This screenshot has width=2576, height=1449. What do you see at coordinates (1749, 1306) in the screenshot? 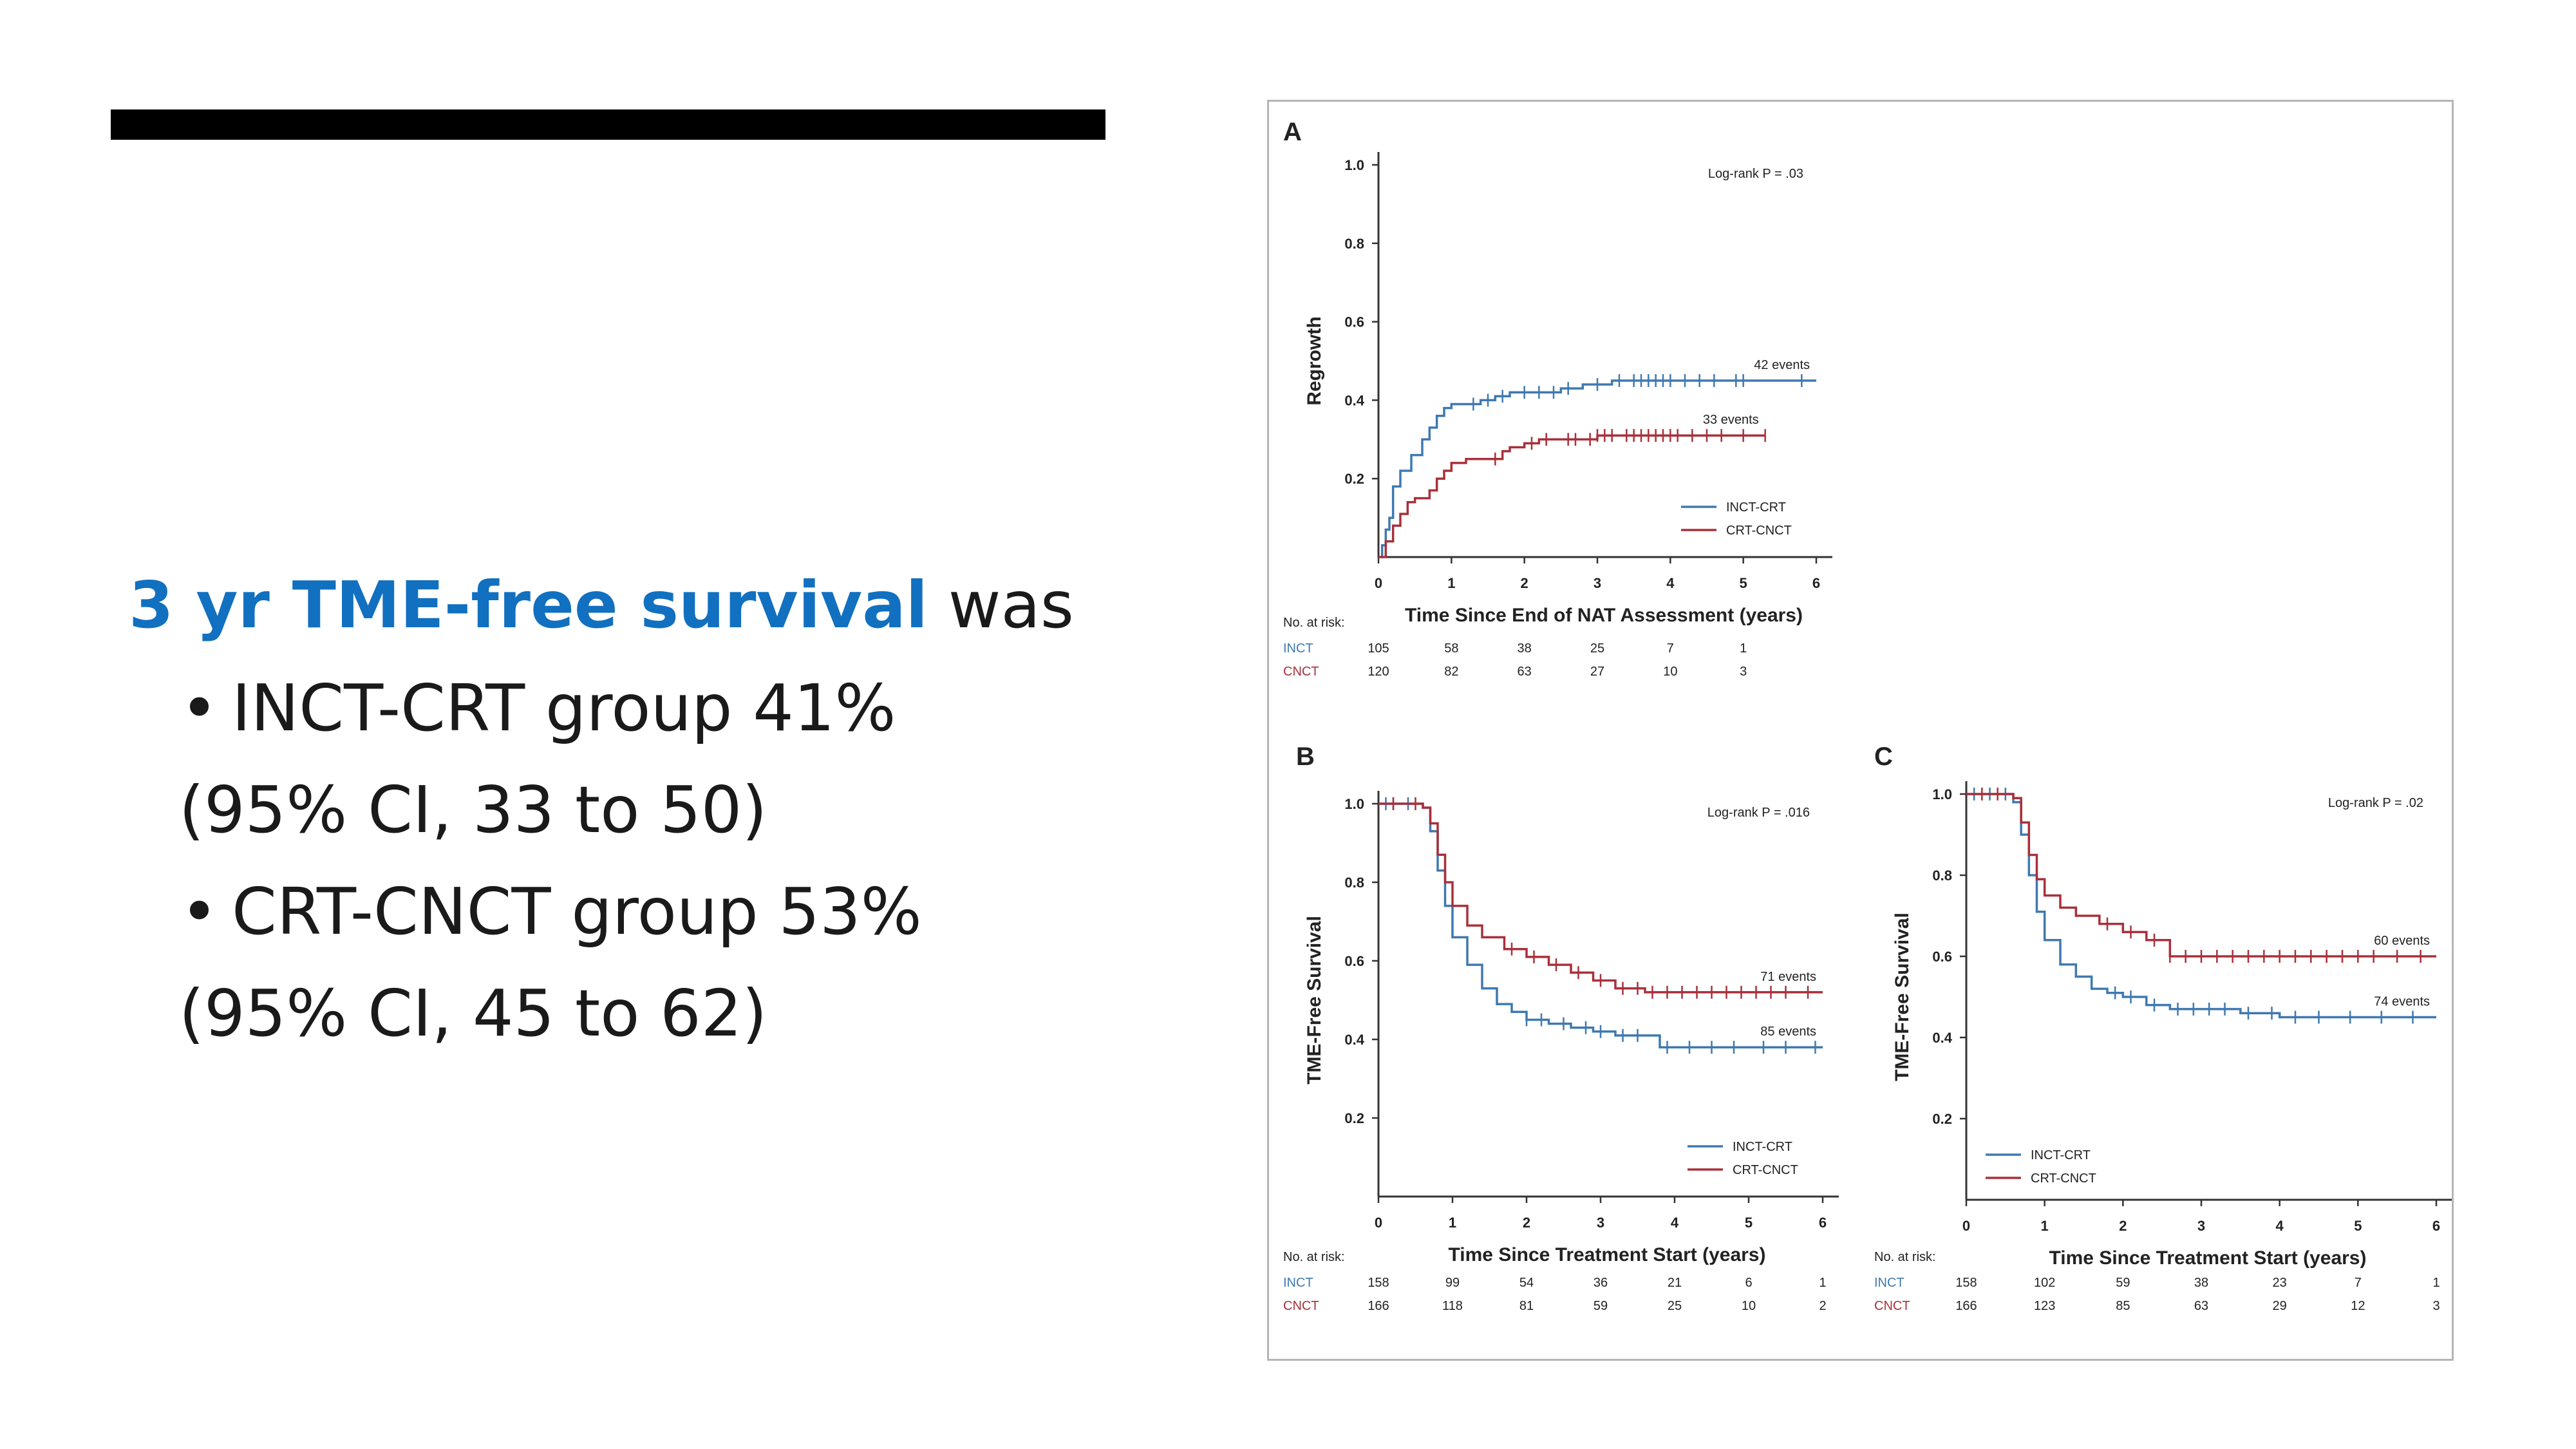
I see `risk-value: 10` at bounding box center [1749, 1306].